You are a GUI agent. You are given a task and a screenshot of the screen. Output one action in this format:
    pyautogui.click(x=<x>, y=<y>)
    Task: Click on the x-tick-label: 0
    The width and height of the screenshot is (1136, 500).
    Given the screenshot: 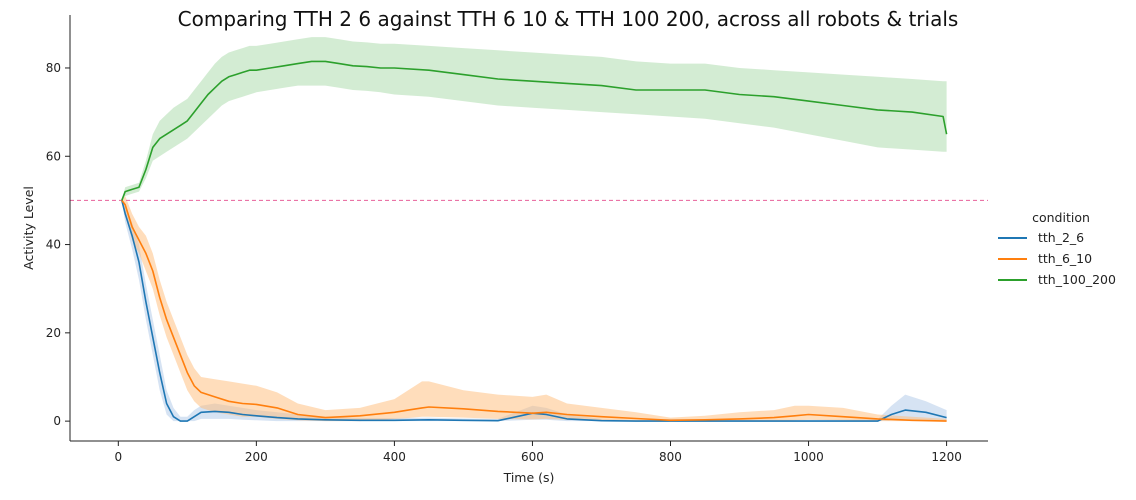 What is the action you would take?
    pyautogui.click(x=118, y=457)
    